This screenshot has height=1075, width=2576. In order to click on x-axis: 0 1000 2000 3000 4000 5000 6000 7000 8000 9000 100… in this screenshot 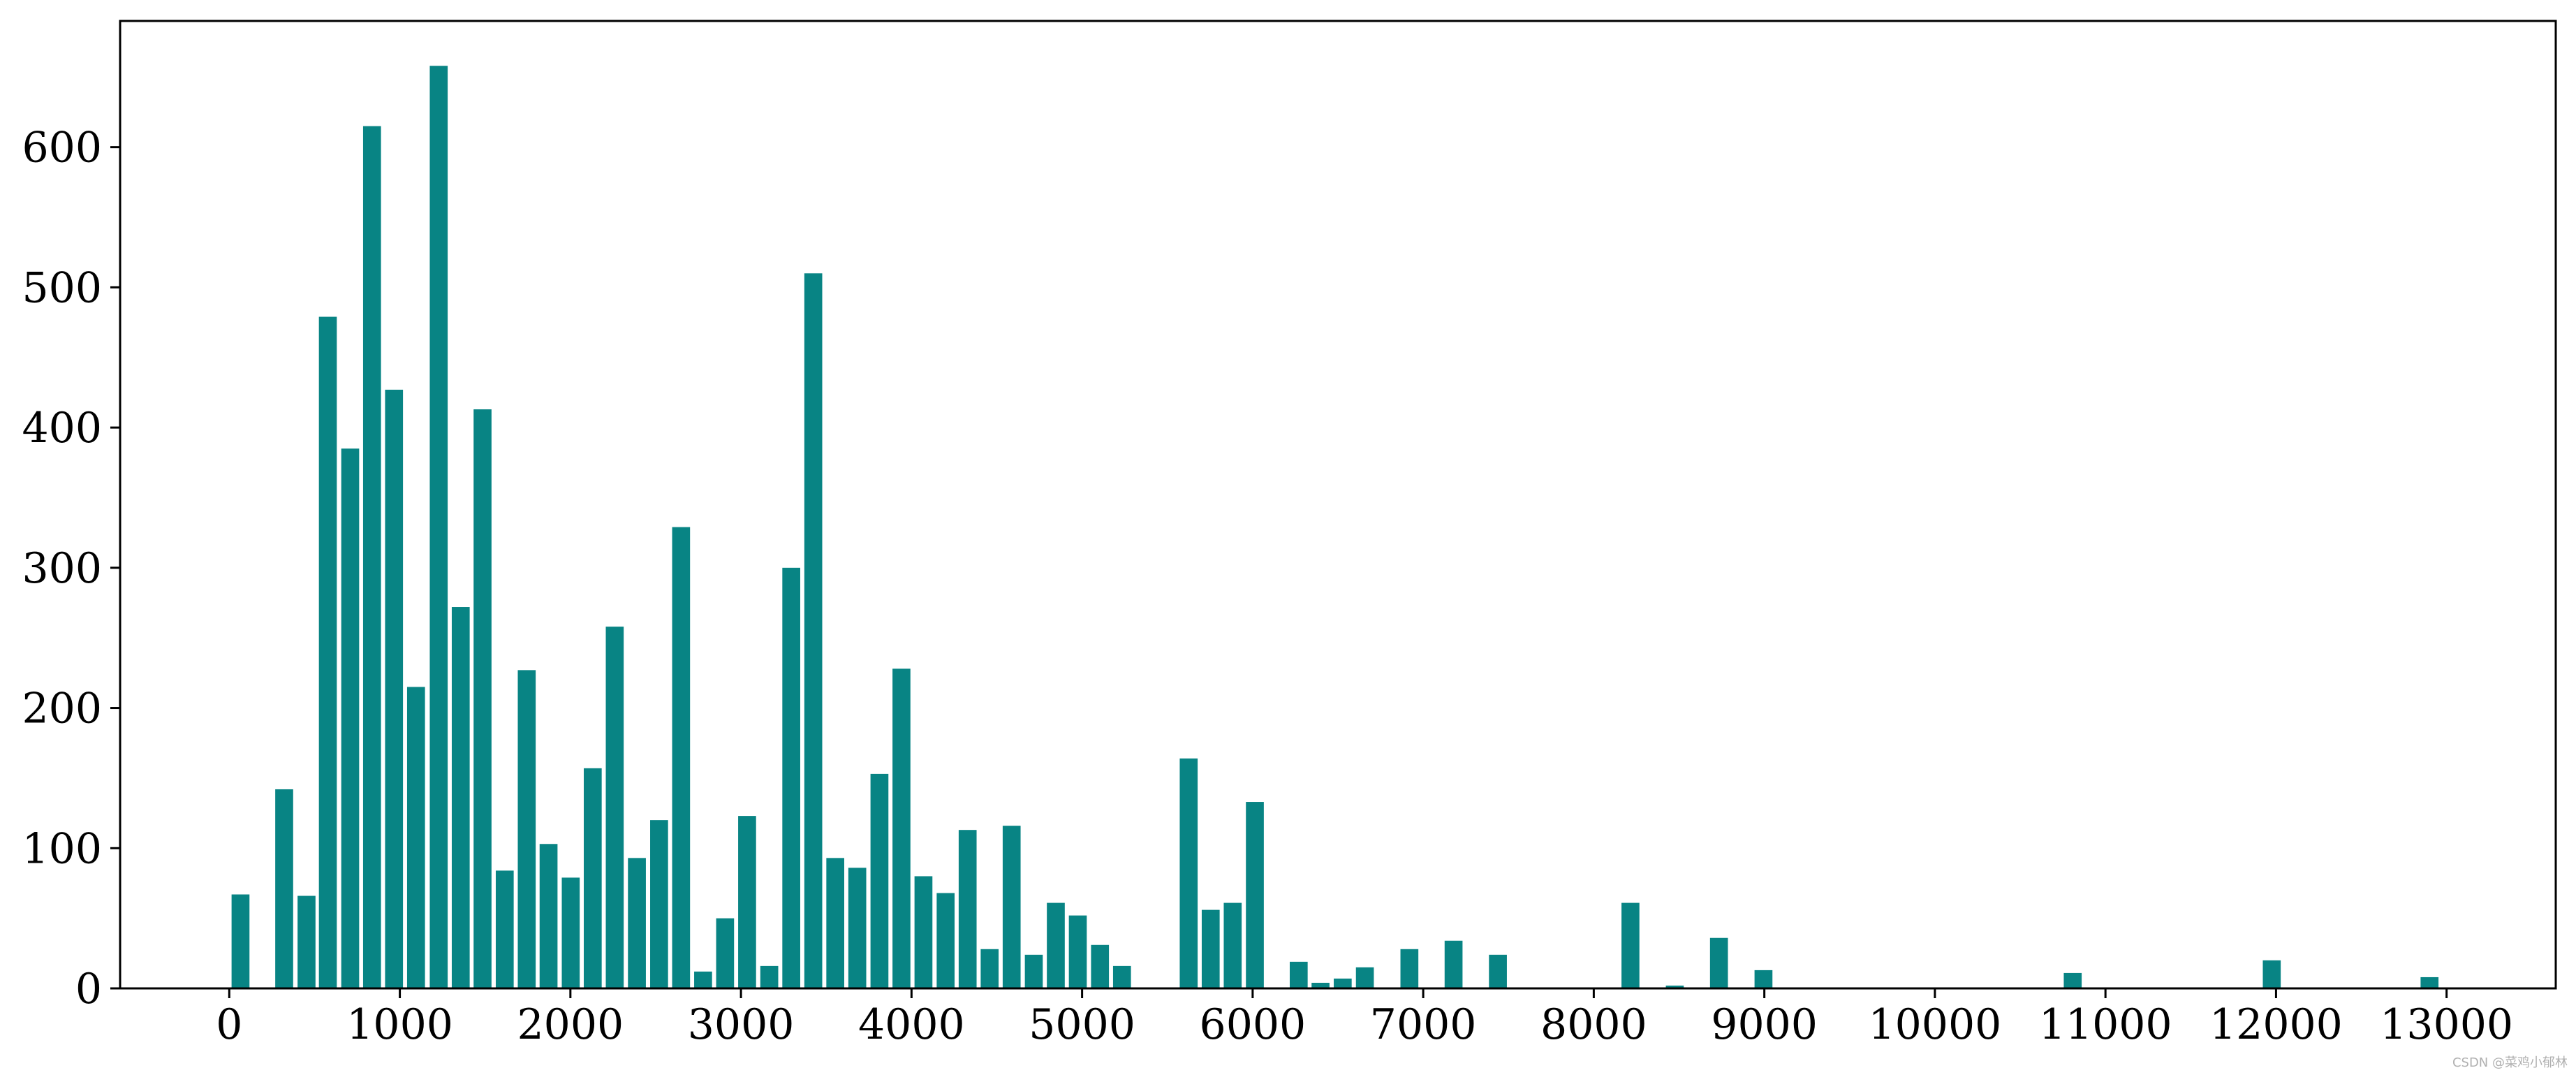, I will do `click(1364, 1018)`.